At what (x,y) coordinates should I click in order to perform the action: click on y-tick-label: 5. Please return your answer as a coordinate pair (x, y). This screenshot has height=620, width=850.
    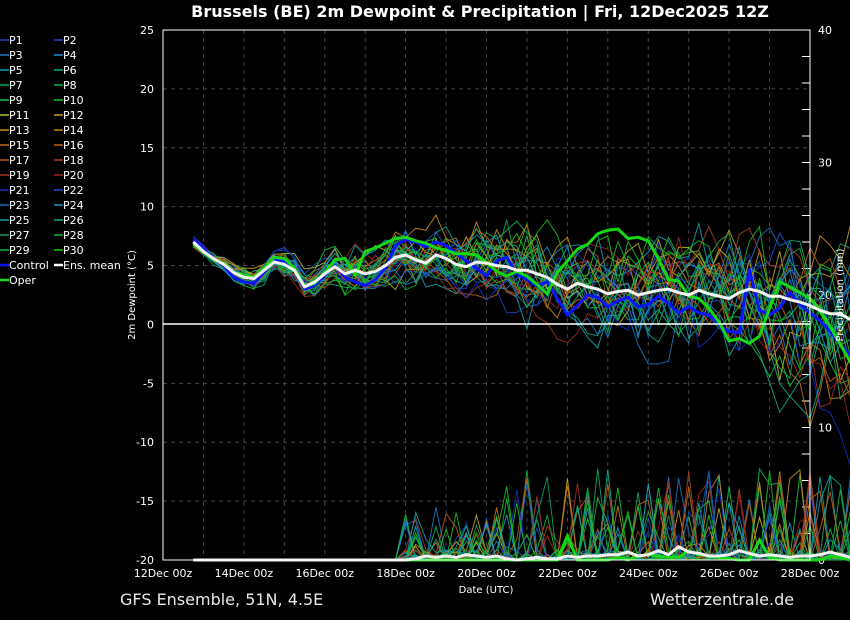
    Looking at the image, I should click on (150, 266).